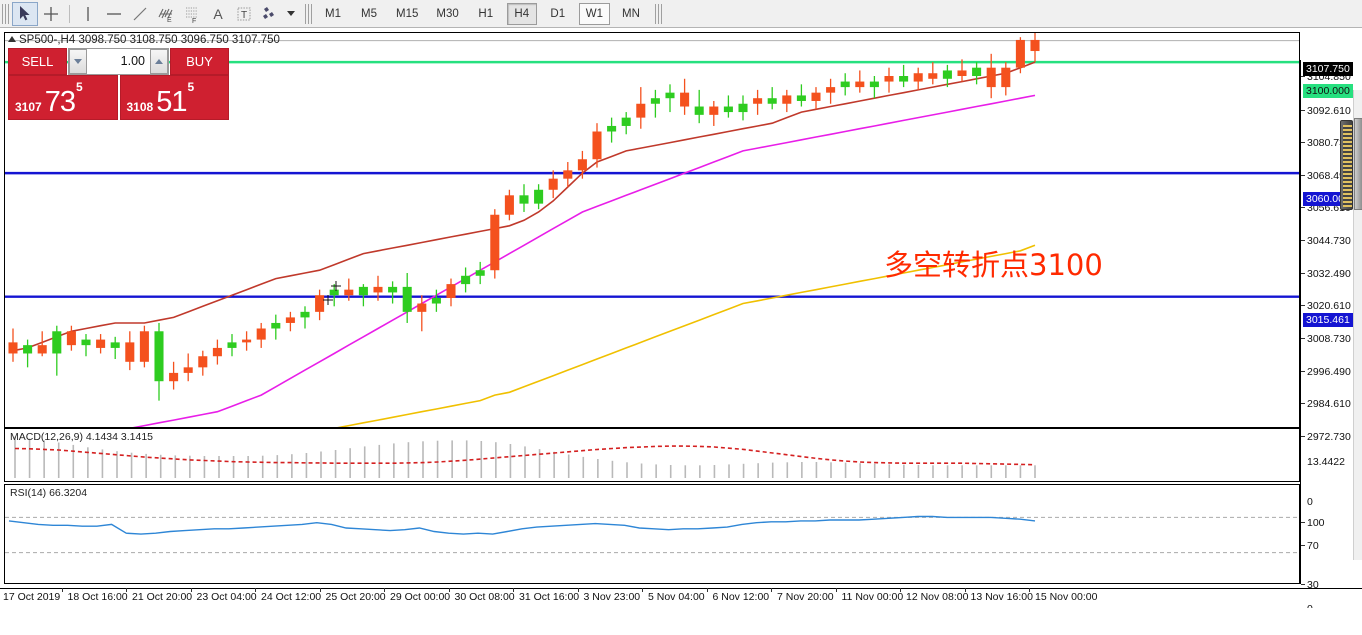 The image size is (1362, 635). Describe the element at coordinates (407, 13) in the screenshot. I see `timeframe-m15: M15` at that location.